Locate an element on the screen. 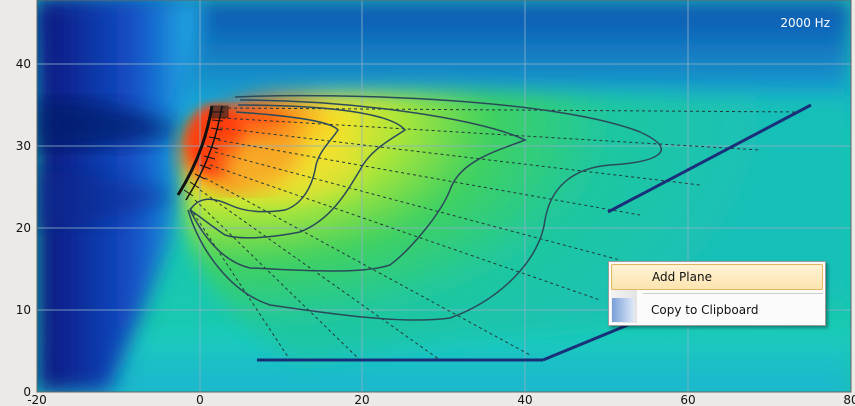 This screenshot has width=855, height=406. clipboard-icon is located at coordinates (623, 310).